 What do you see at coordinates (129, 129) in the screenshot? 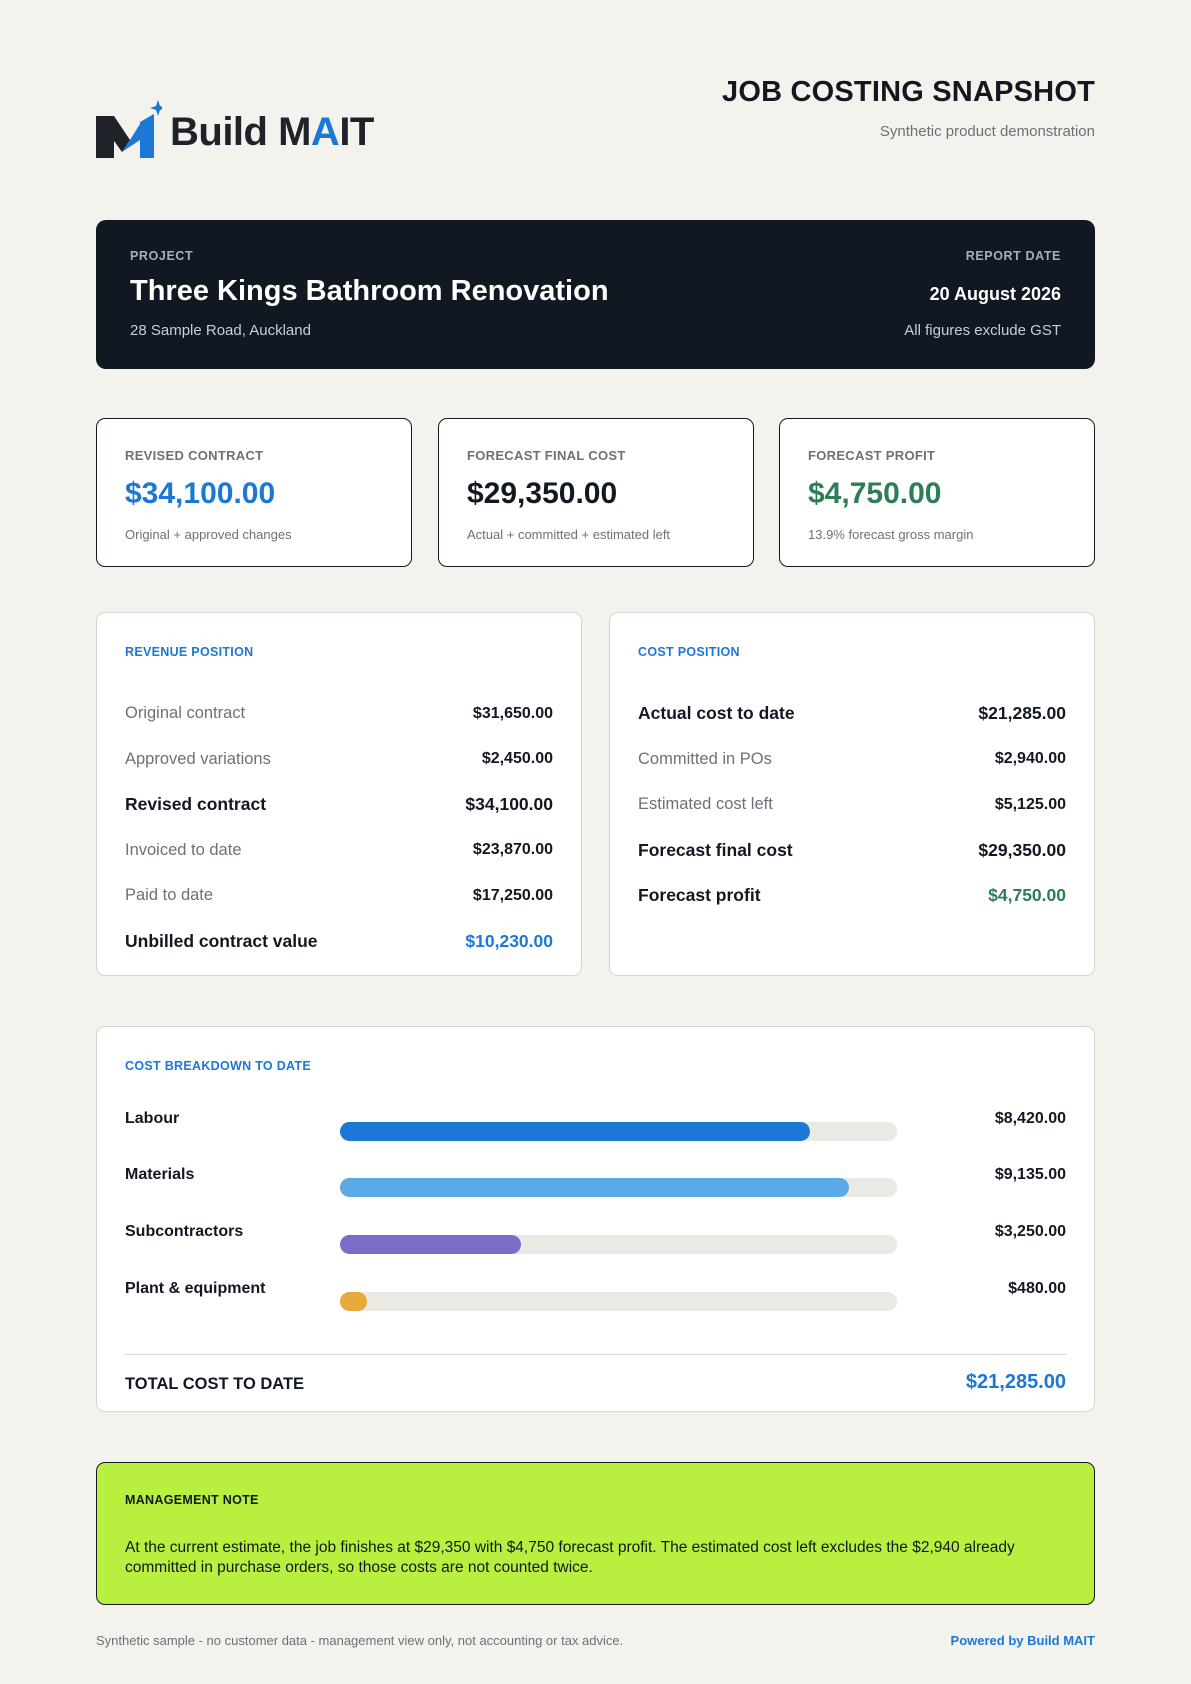
I see `build-mait-logo-icon` at bounding box center [129, 129].